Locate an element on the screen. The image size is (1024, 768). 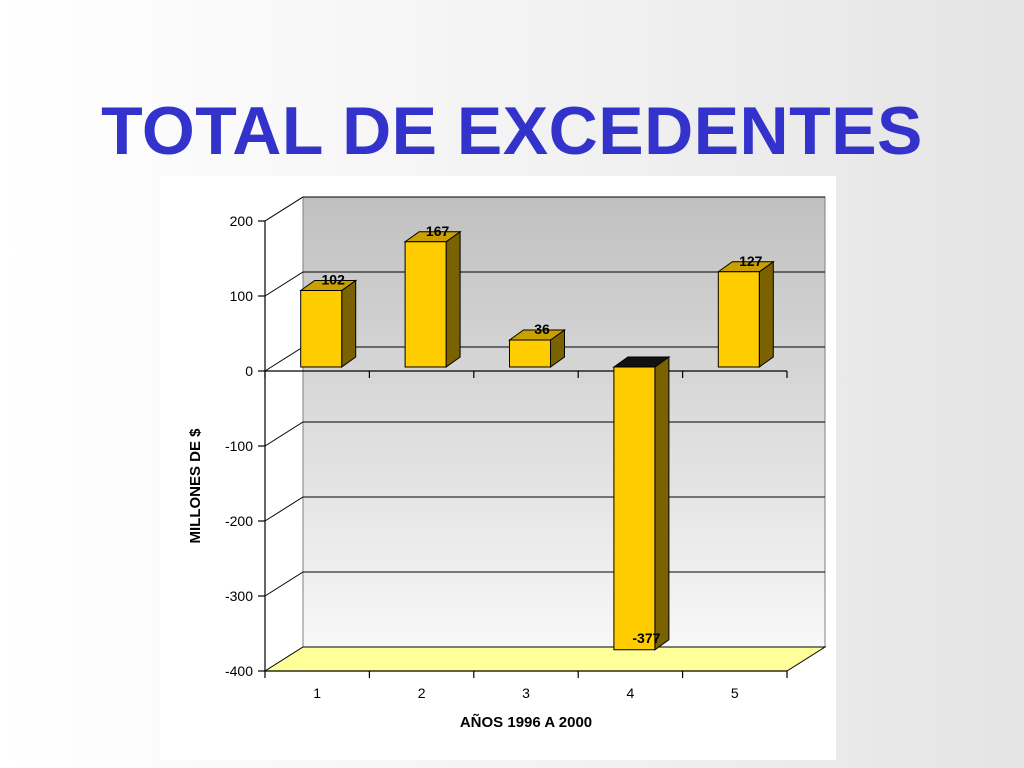
x-tick-label: 4 is located at coordinates (631, 693).